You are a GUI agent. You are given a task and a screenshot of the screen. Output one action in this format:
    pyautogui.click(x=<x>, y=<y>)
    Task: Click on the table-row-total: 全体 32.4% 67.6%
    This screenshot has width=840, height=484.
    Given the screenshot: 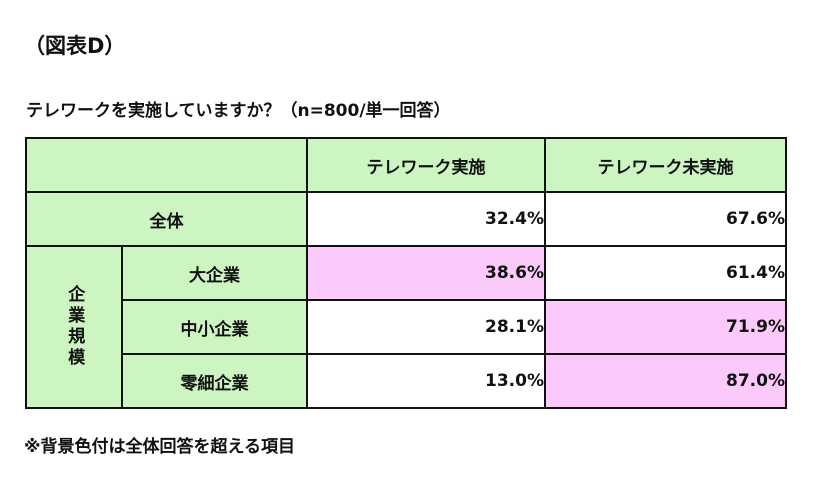 What is the action you would take?
    pyautogui.click(x=406, y=219)
    